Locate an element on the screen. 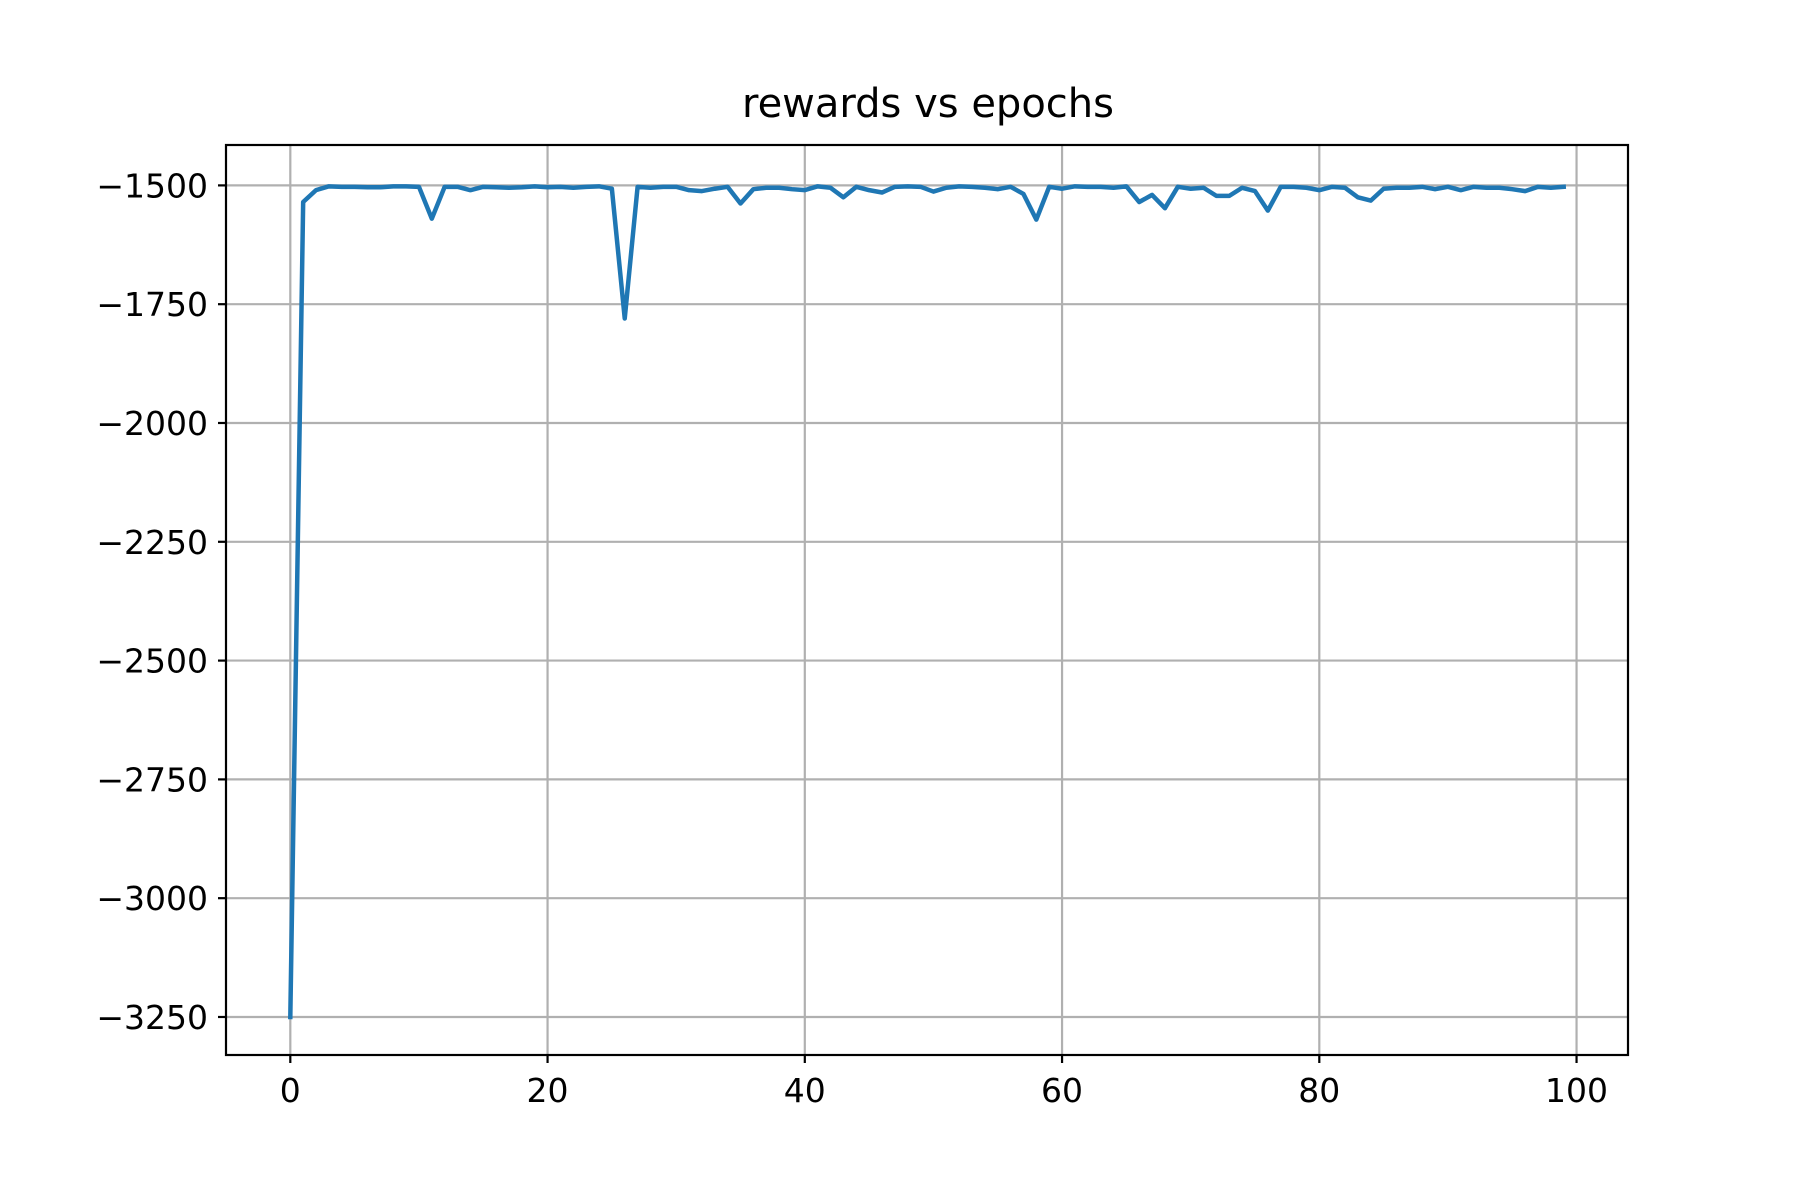 Image resolution: width=1800 pixels, height=1200 pixels. y-tick-label: −1500 is located at coordinates (152, 185).